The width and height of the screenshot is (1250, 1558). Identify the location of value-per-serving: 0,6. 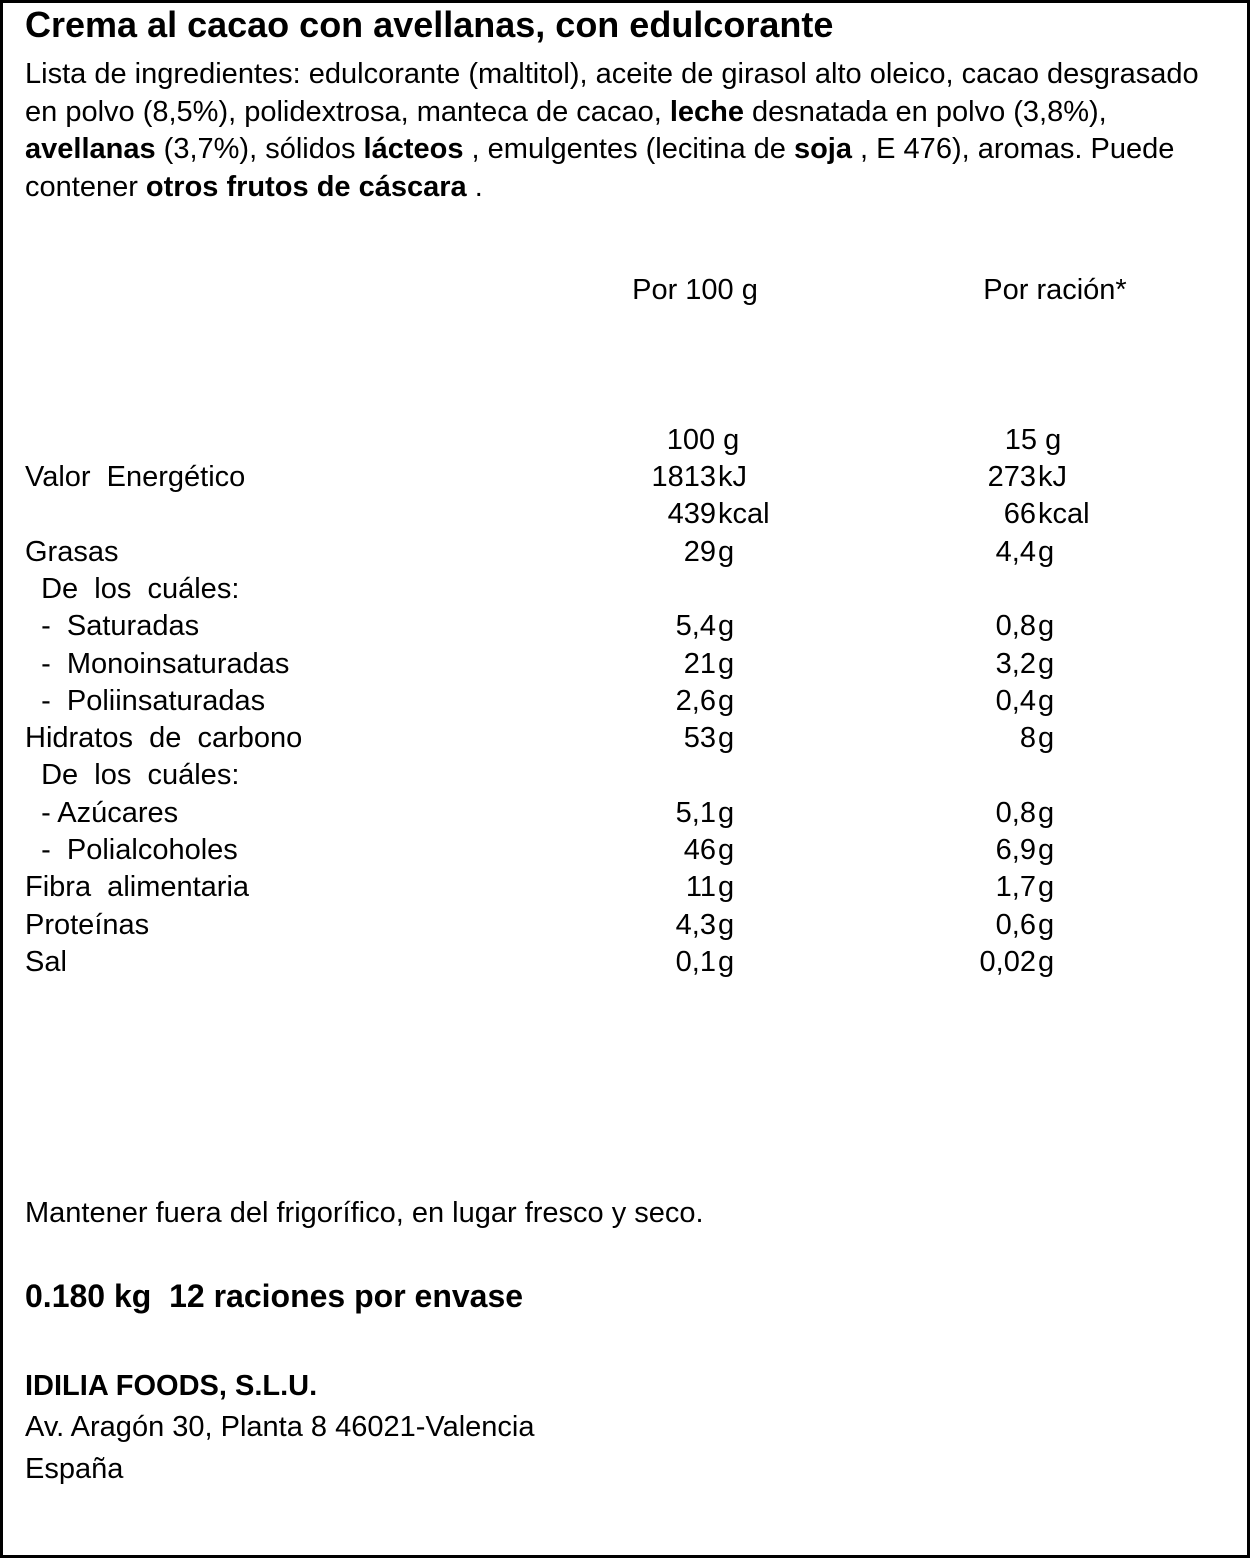
(1015, 924).